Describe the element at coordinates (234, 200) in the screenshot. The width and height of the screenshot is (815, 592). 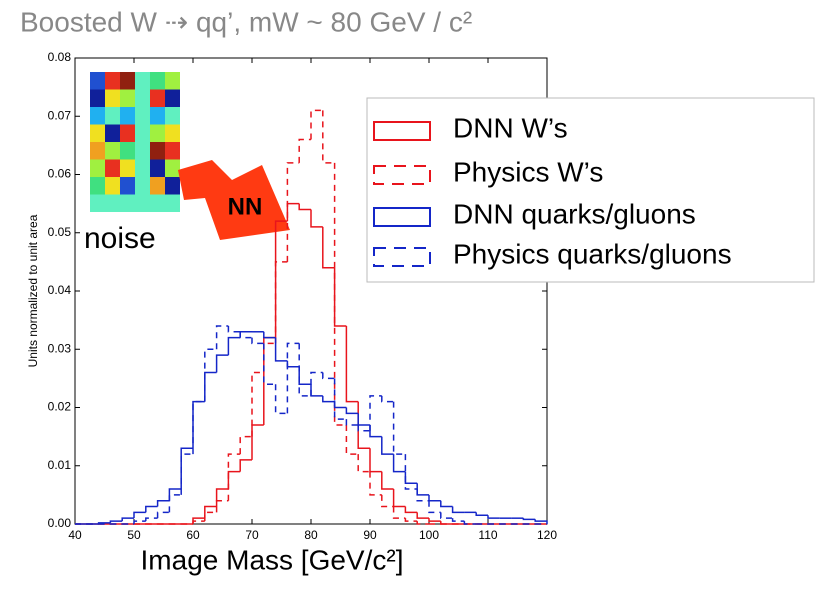
I see `arrow` at that location.